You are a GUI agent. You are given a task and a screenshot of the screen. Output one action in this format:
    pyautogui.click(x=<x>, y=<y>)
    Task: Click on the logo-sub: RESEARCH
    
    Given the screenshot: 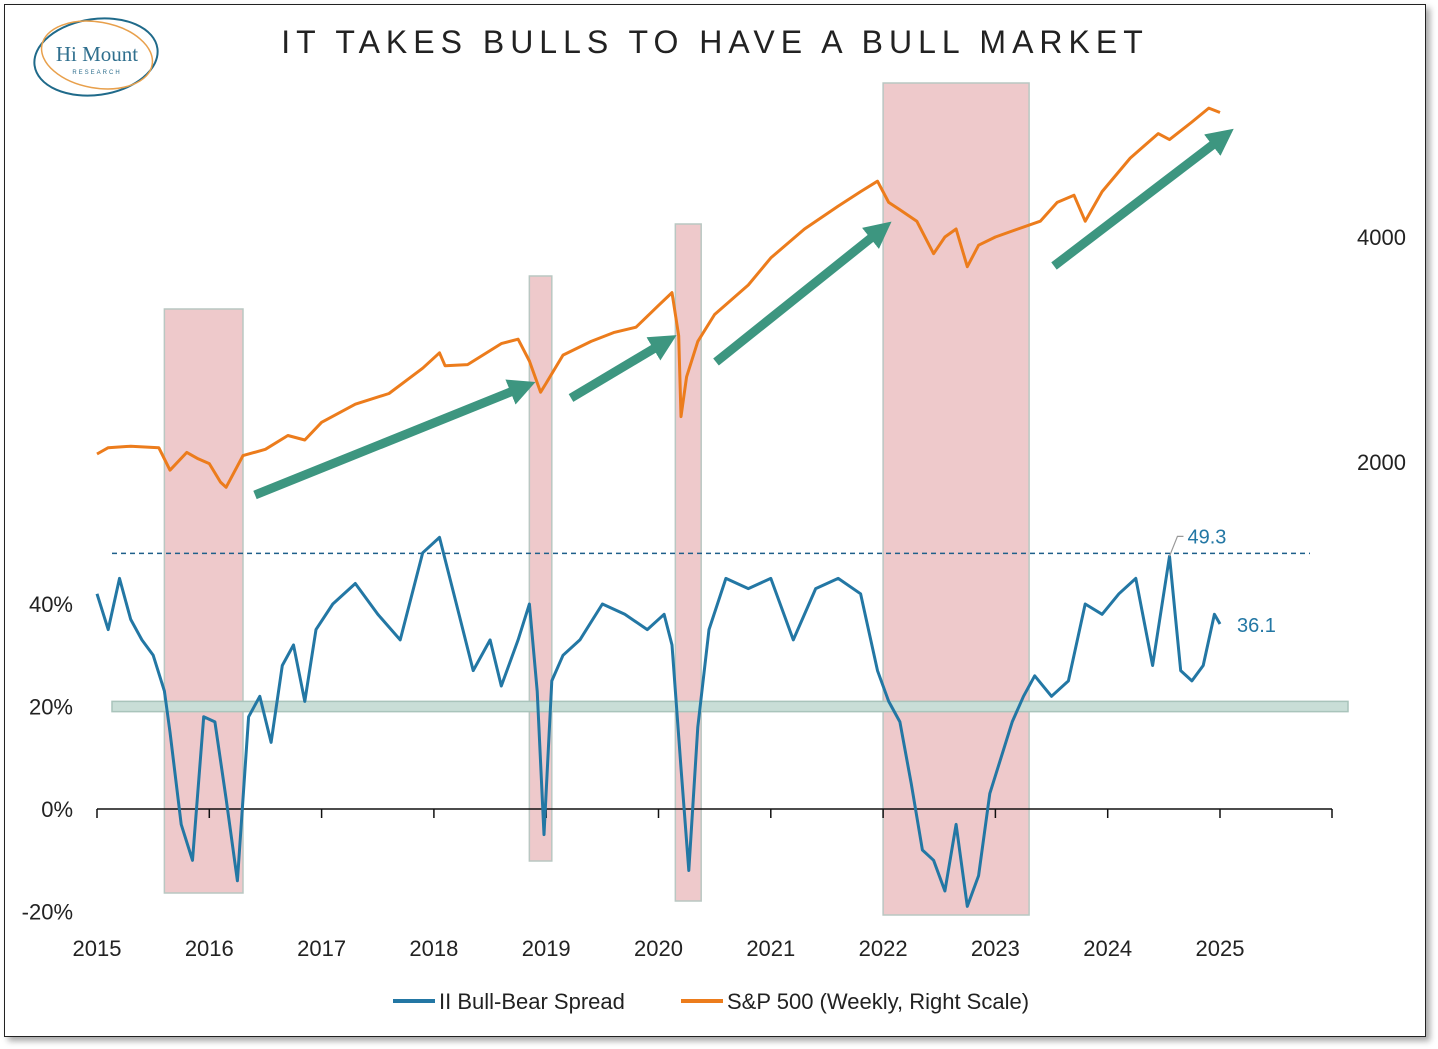 What is the action you would take?
    pyautogui.click(x=96, y=73)
    